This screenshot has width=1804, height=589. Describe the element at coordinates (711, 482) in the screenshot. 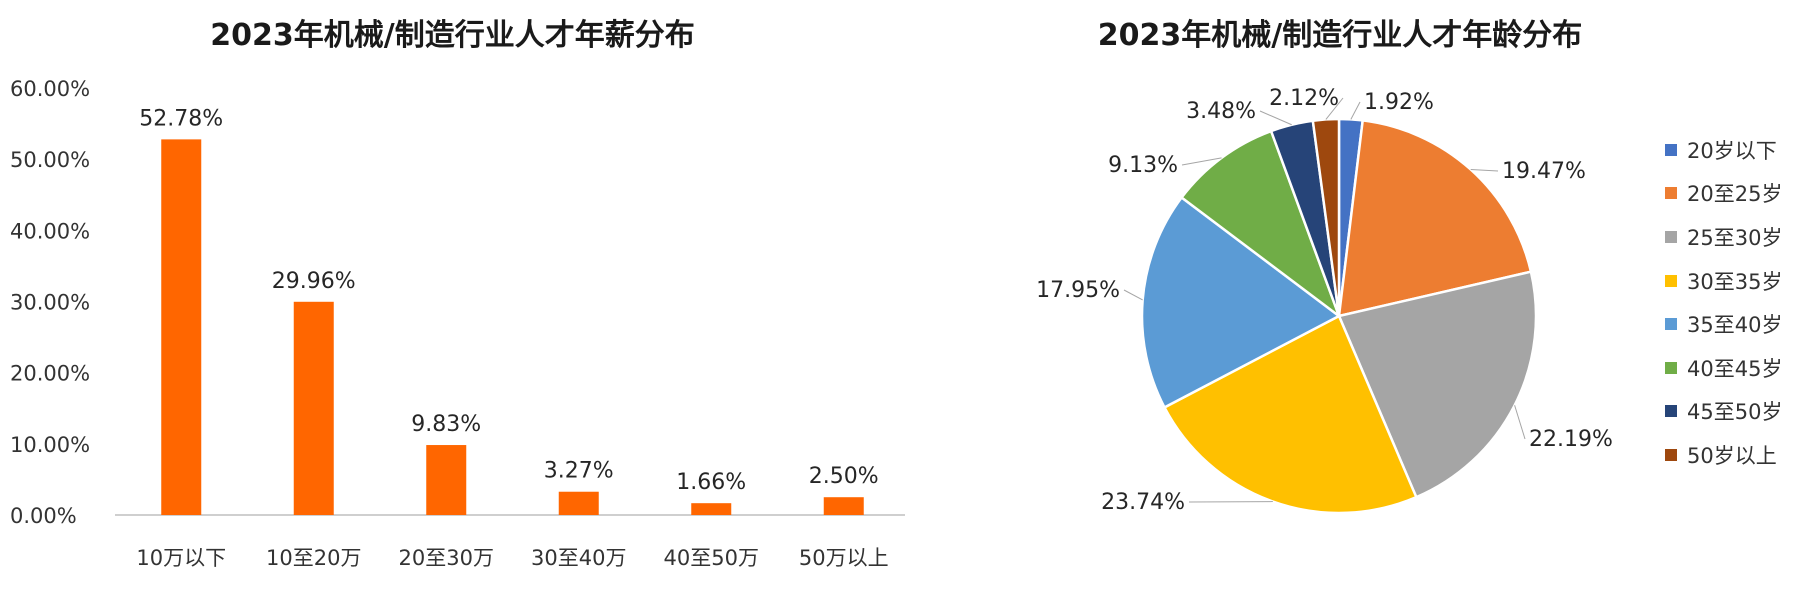

I see `bar-data-label: 1.66%` at that location.